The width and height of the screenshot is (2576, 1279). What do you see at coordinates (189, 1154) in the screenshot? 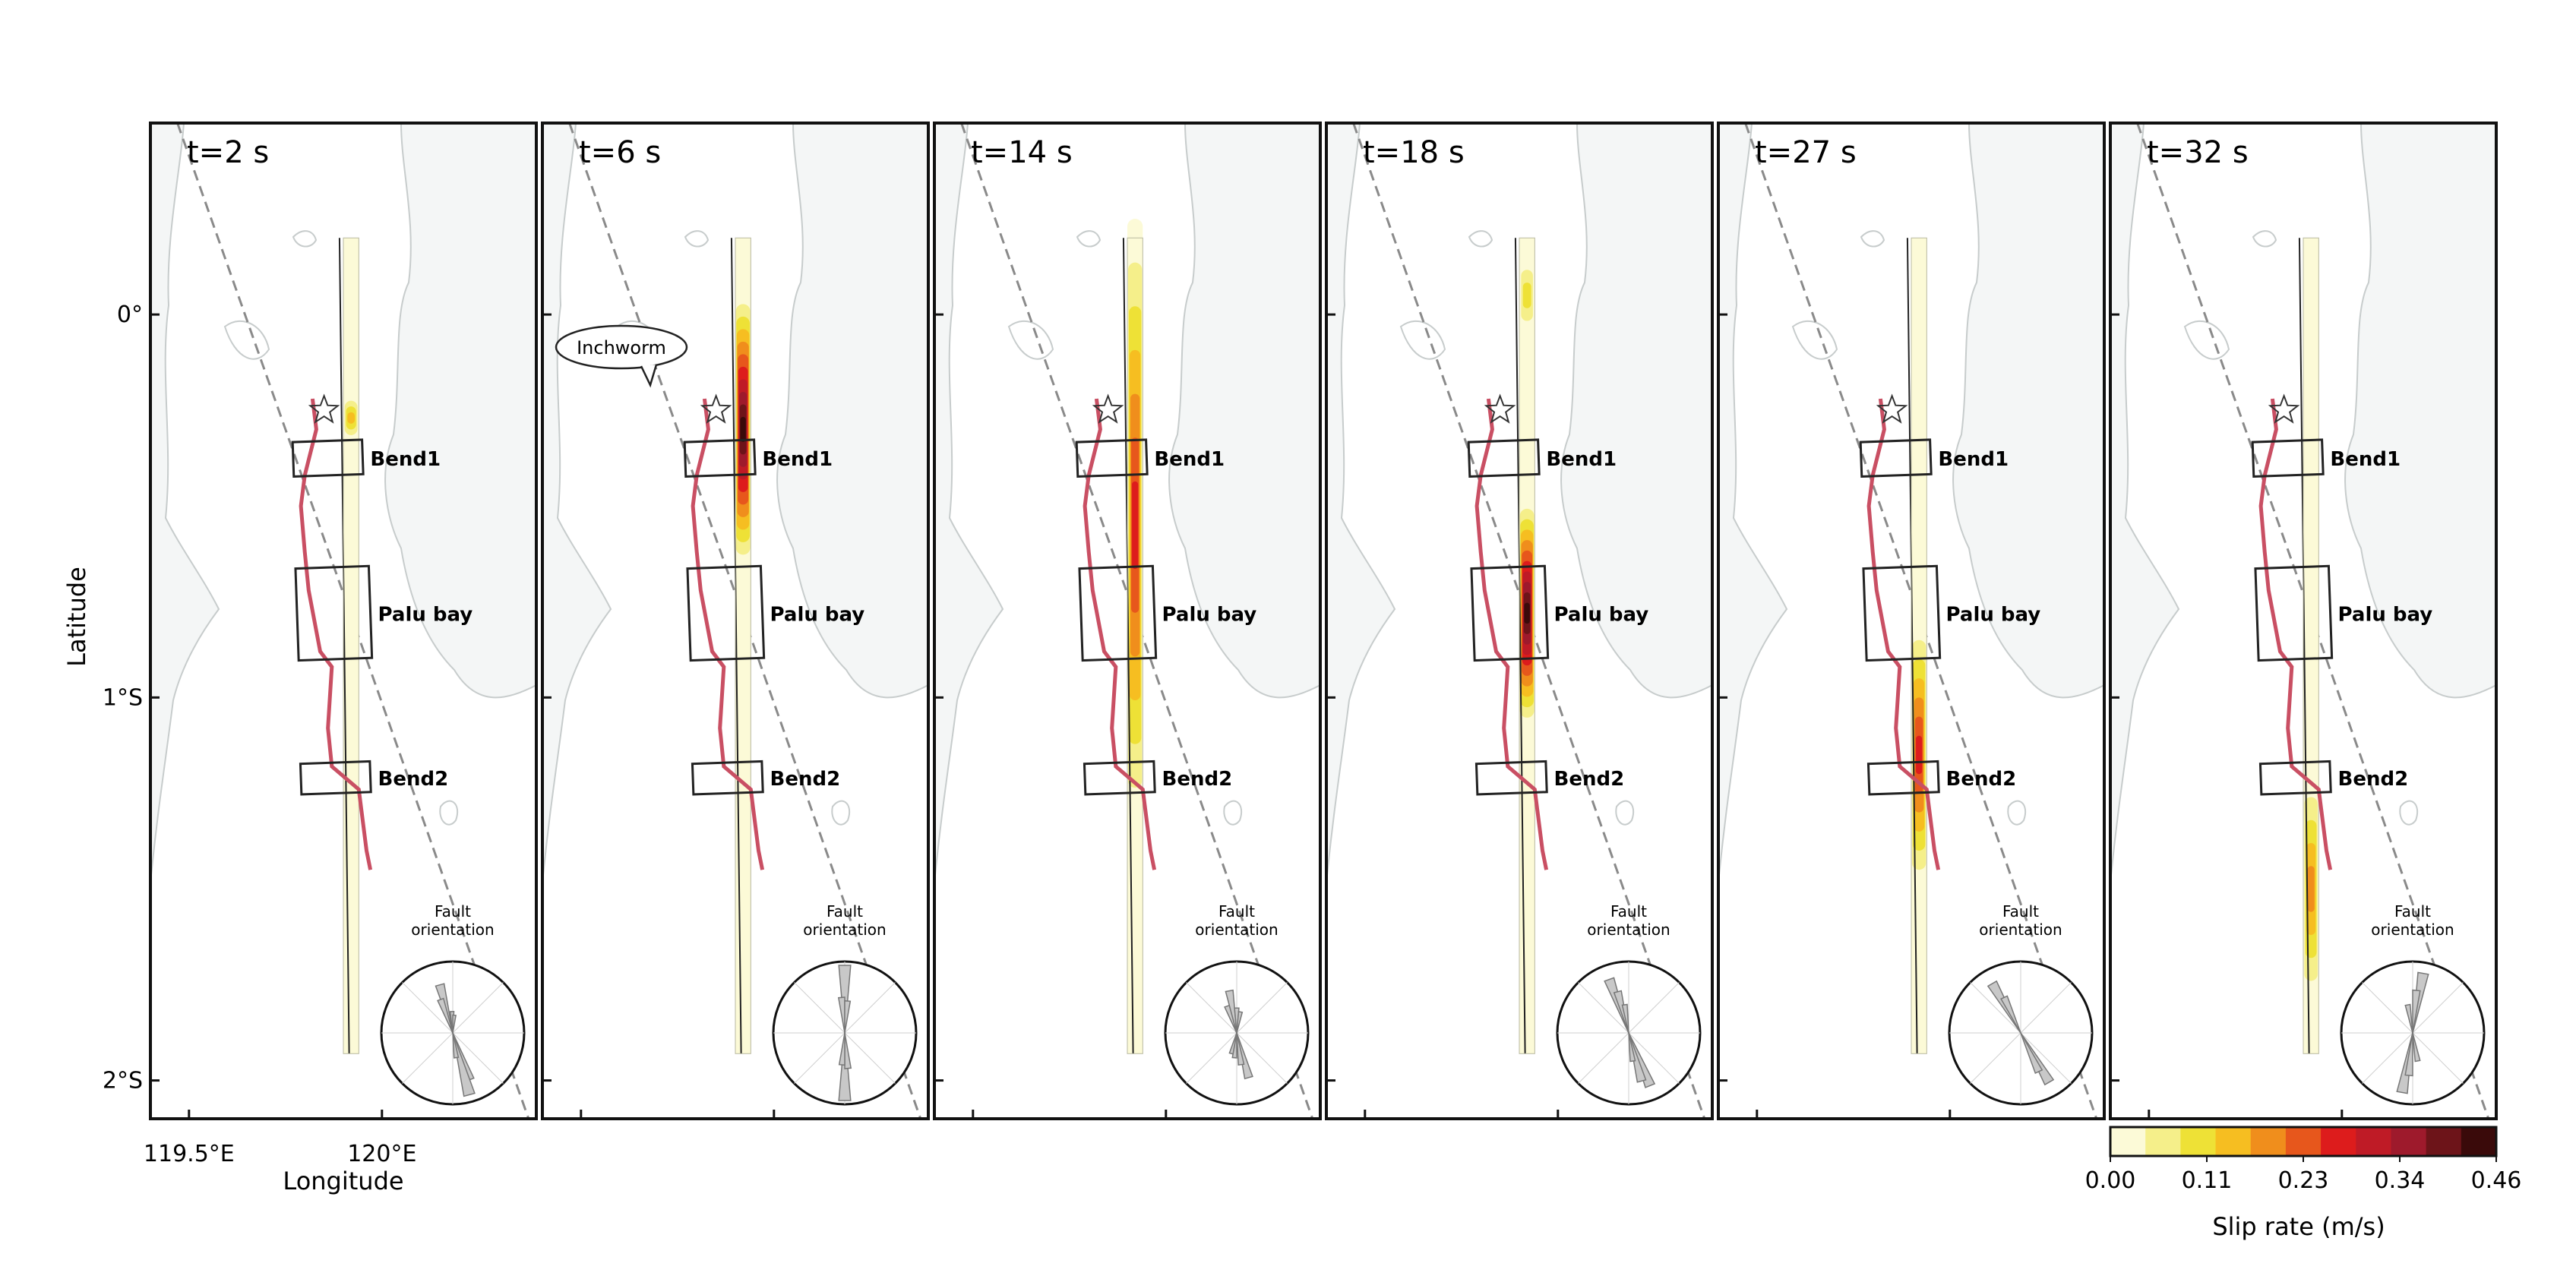
I see `x-tick-label: 119.5°E` at bounding box center [189, 1154].